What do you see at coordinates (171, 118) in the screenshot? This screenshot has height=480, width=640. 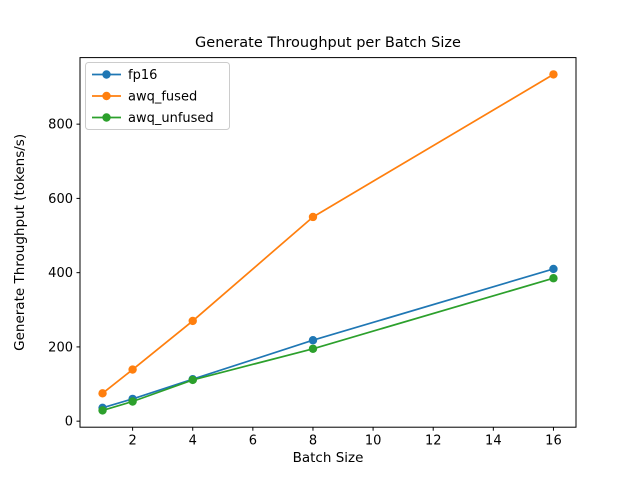 I see `legend-label: awq_unfused` at bounding box center [171, 118].